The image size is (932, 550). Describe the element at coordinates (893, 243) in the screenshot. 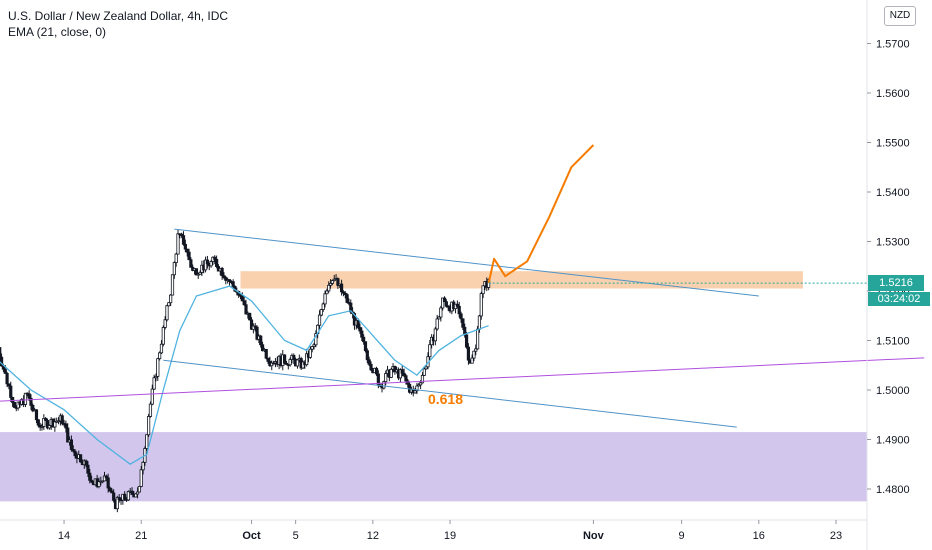

I see `y-tick-label: 1.5300` at that location.